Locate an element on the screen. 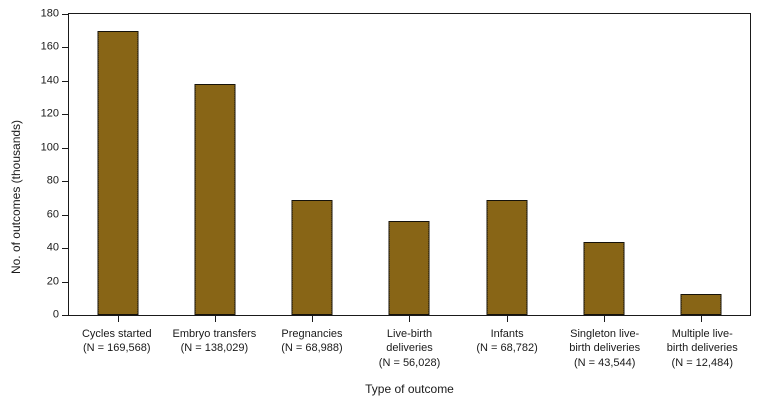  y-tick-label: 0 is located at coordinates (55, 314).